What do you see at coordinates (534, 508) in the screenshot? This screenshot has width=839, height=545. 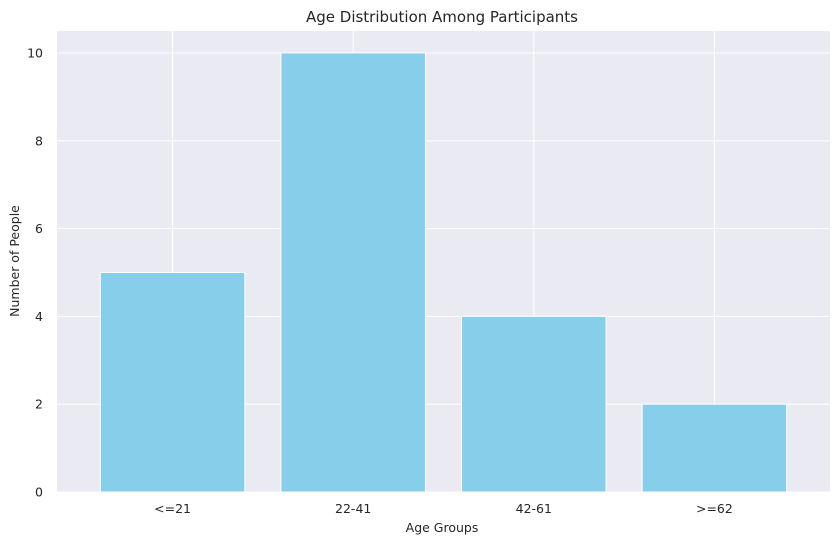 I see `x-tick-label: 42-61` at bounding box center [534, 508].